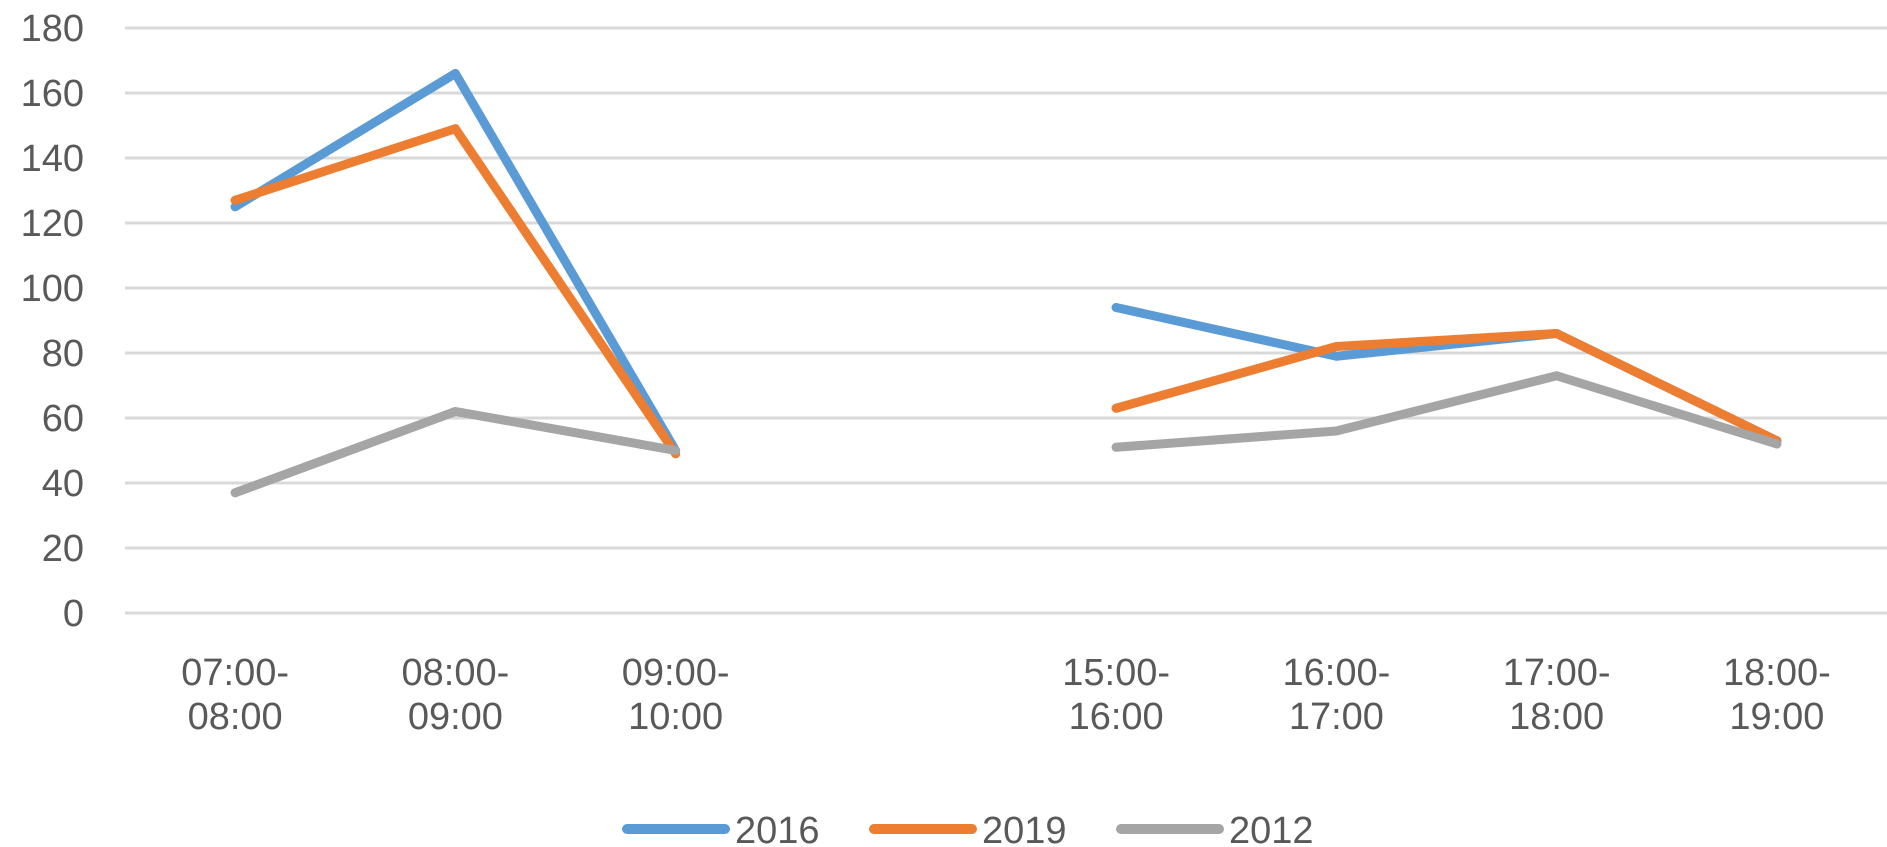 The height and width of the screenshot is (847, 1887). What do you see at coordinates (1556, 717) in the screenshot?
I see `x-tick-label-line: 18:00` at bounding box center [1556, 717].